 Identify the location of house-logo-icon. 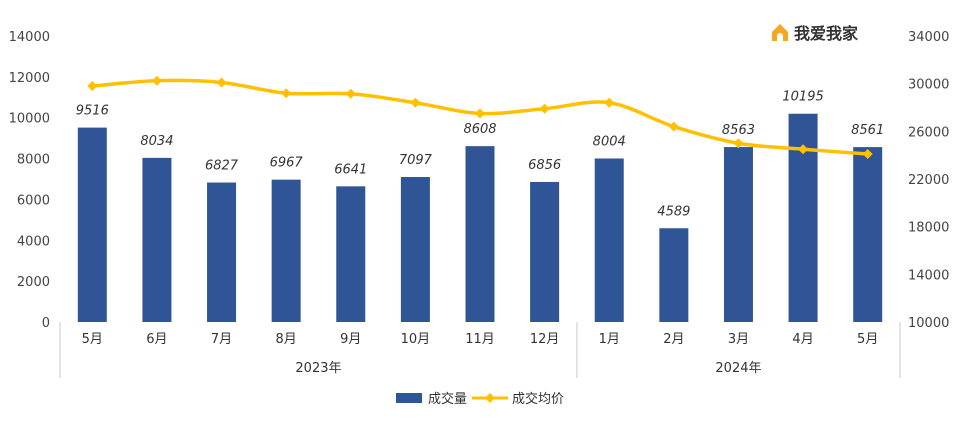
(780, 32).